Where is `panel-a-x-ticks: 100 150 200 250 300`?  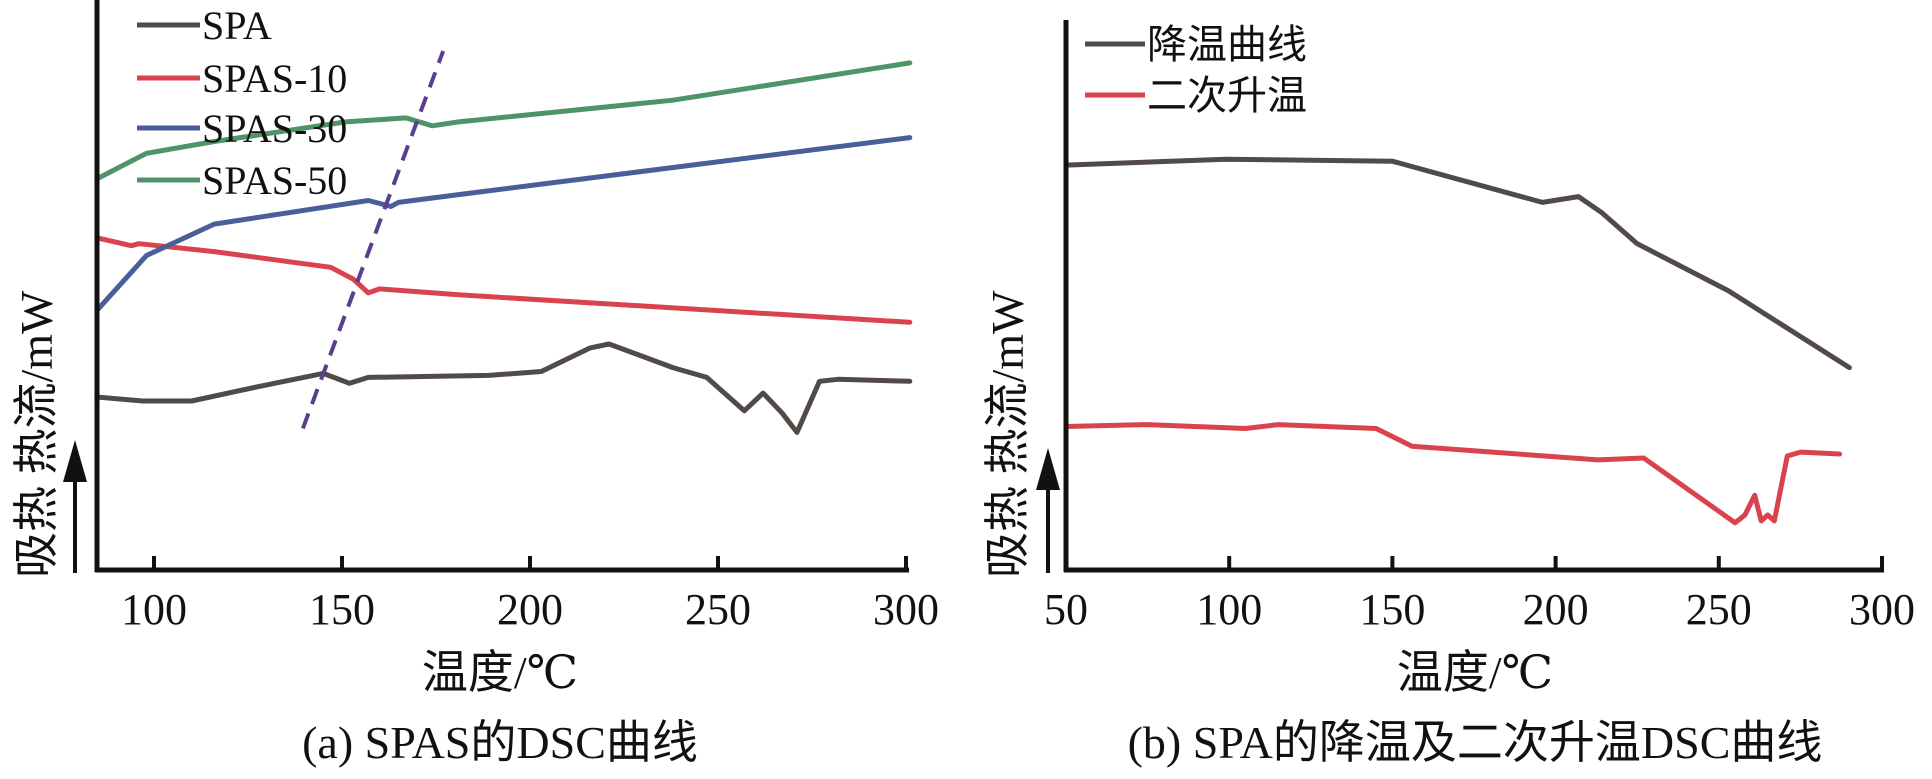
panel-a-x-ticks: 100 150 200 250 300 is located at coordinates (530, 595).